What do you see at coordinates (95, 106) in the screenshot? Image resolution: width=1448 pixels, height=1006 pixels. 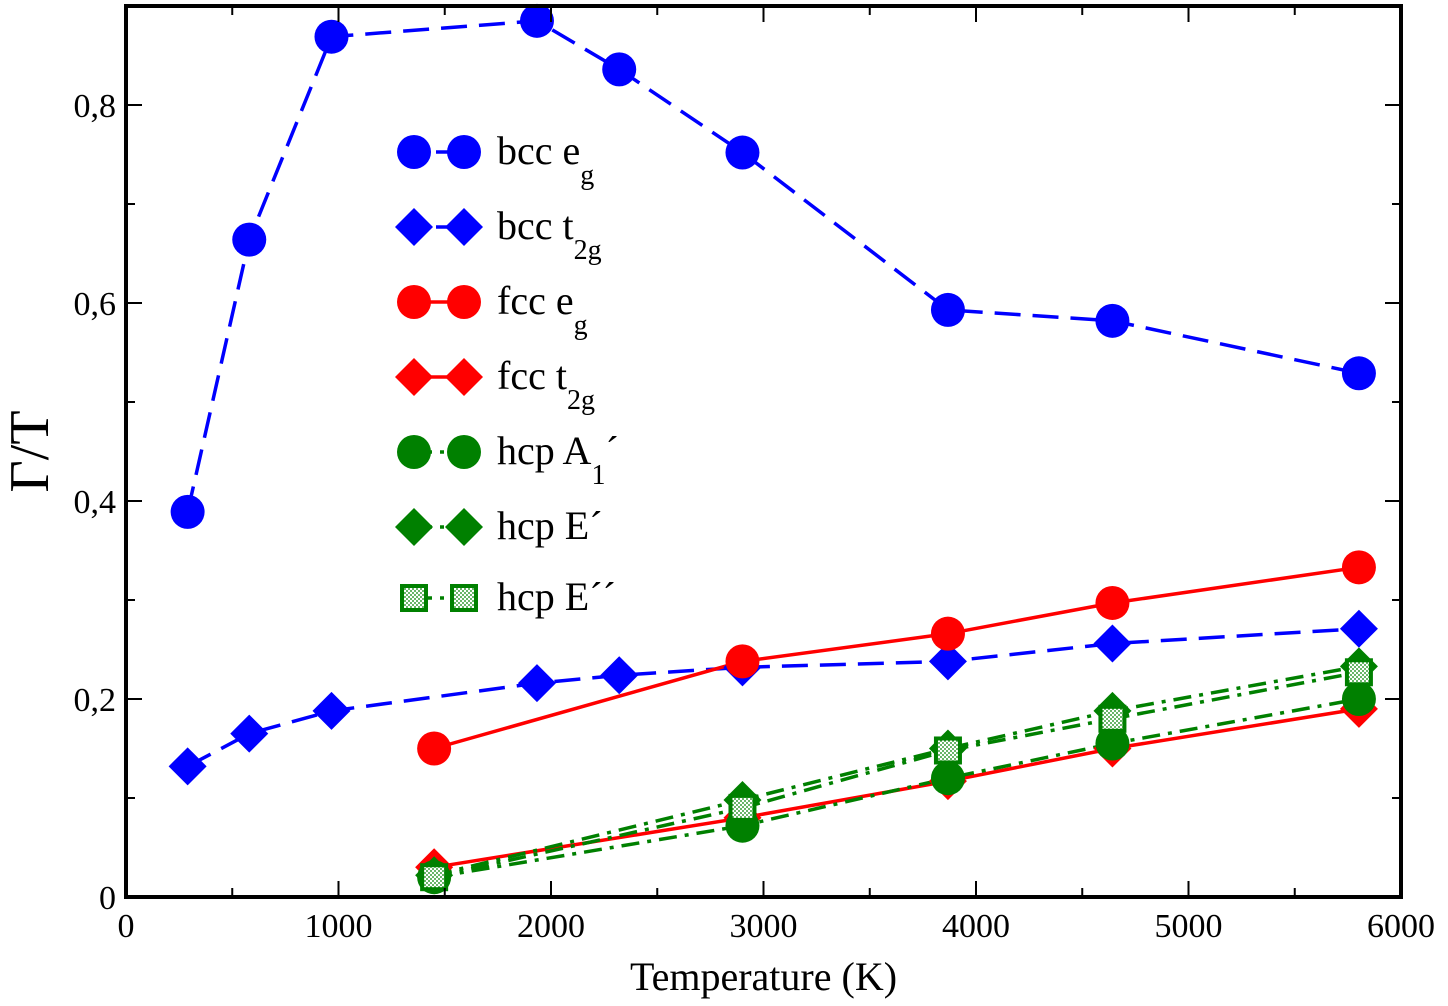 I see `y-tick-label: 0,8` at bounding box center [95, 106].